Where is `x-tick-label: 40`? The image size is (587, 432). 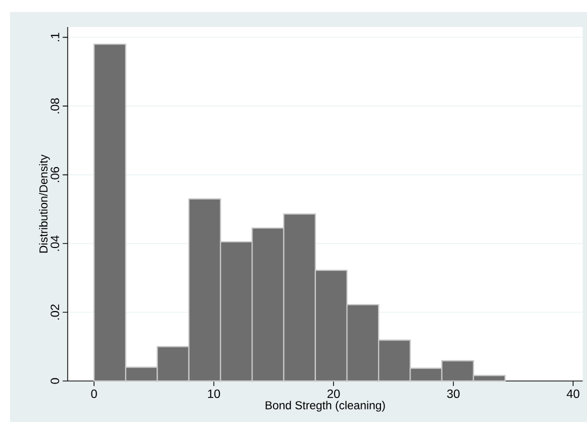 x-tick-label: 40 is located at coordinates (573, 394).